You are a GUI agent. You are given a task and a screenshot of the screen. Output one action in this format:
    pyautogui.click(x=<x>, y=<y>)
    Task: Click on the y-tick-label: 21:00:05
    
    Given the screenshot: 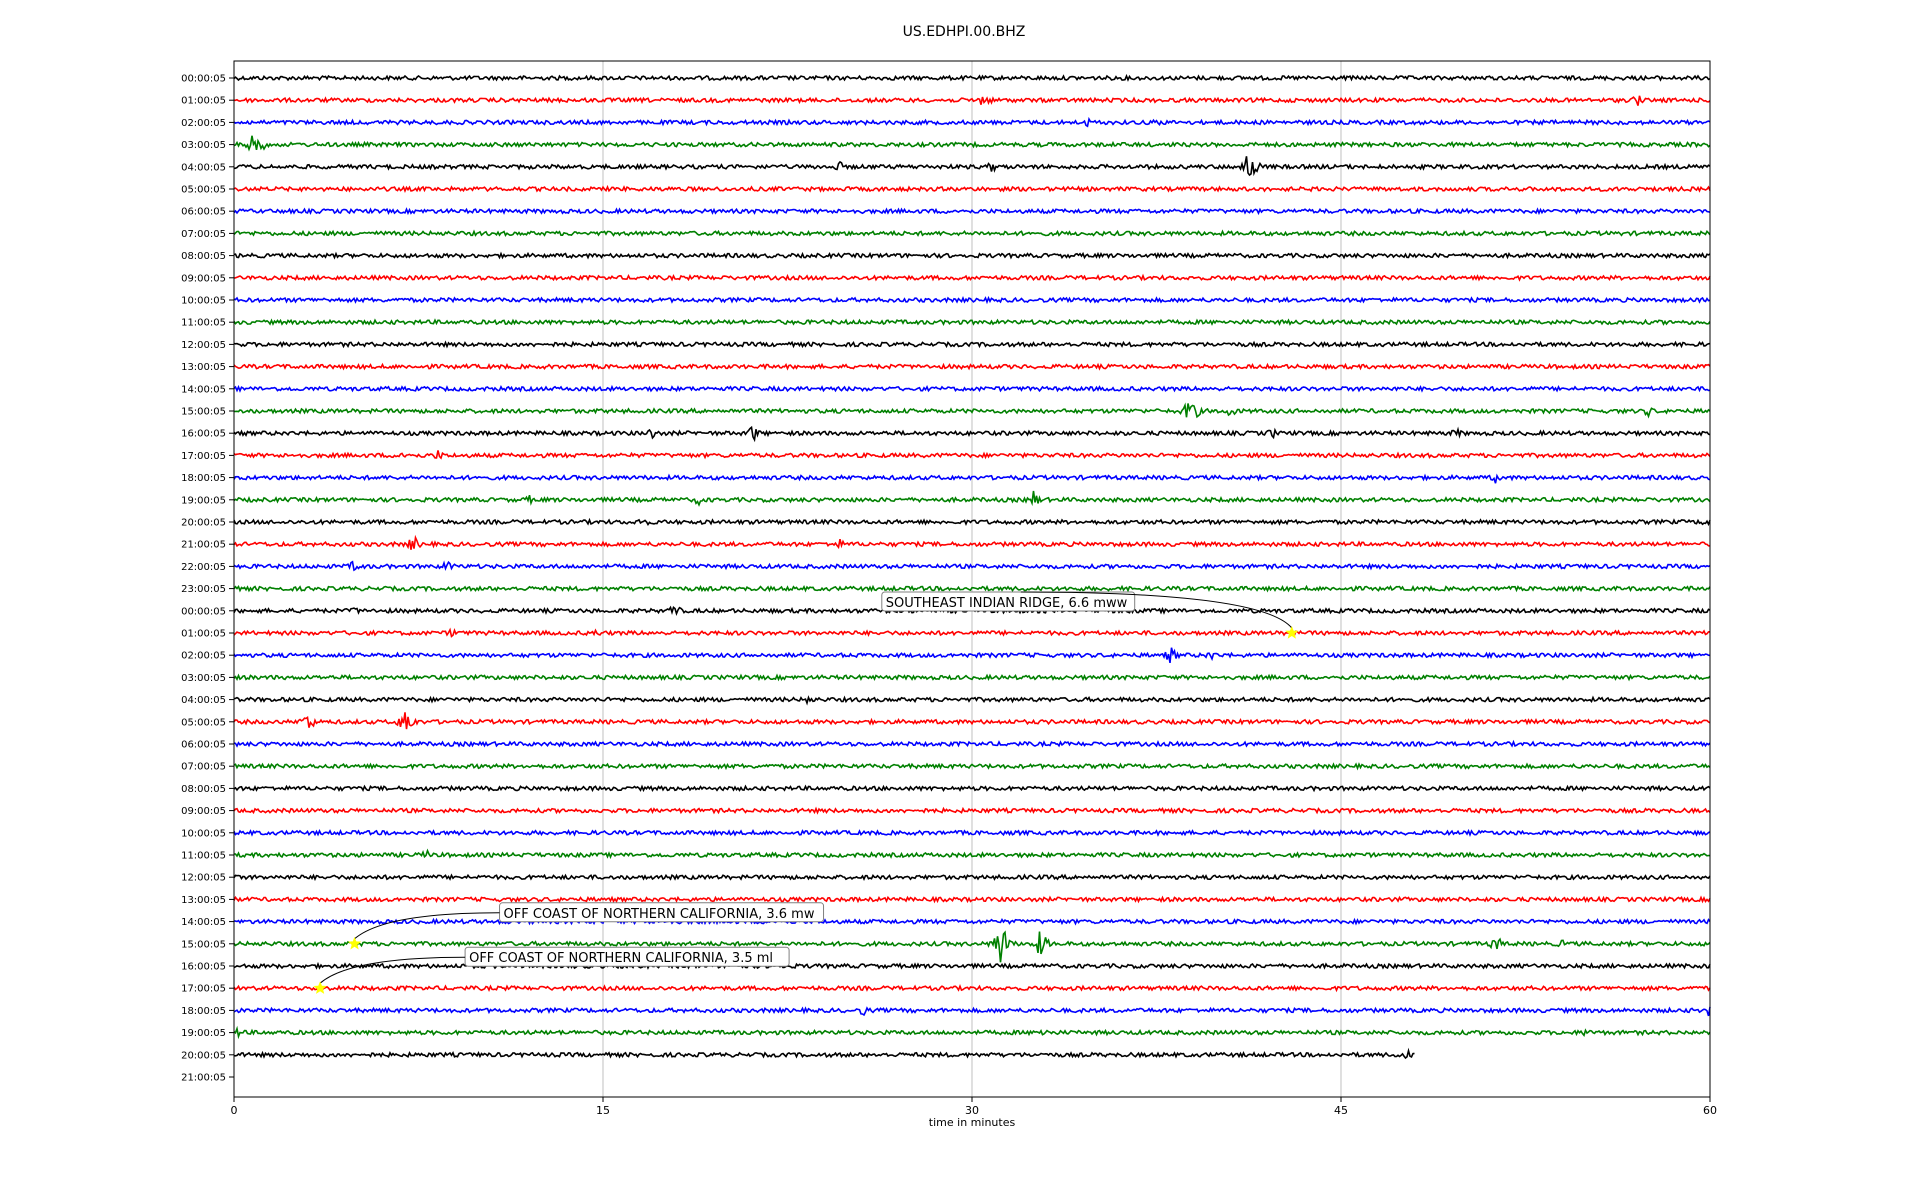 What is the action you would take?
    pyautogui.click(x=203, y=1078)
    